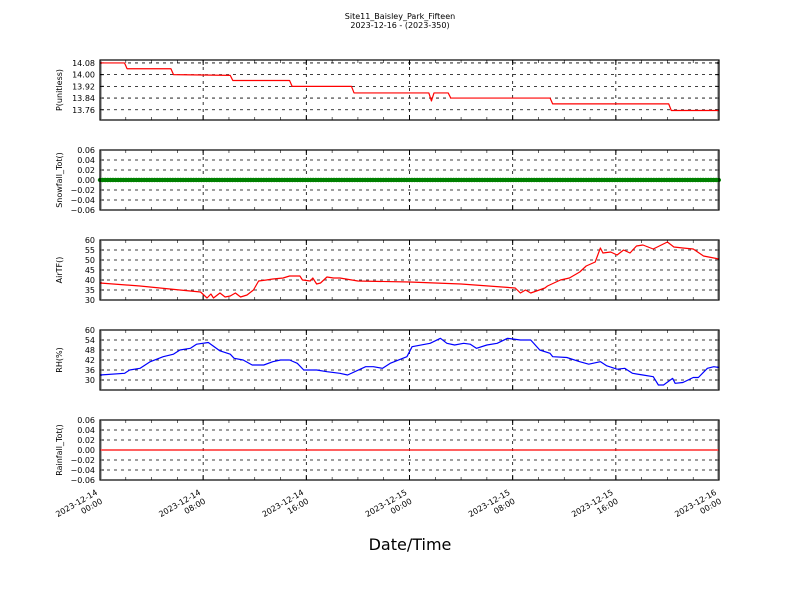 The height and width of the screenshot is (600, 800). What do you see at coordinates (59, 180) in the screenshot?
I see `y-axis-label: Snowfall_Tot()` at bounding box center [59, 180].